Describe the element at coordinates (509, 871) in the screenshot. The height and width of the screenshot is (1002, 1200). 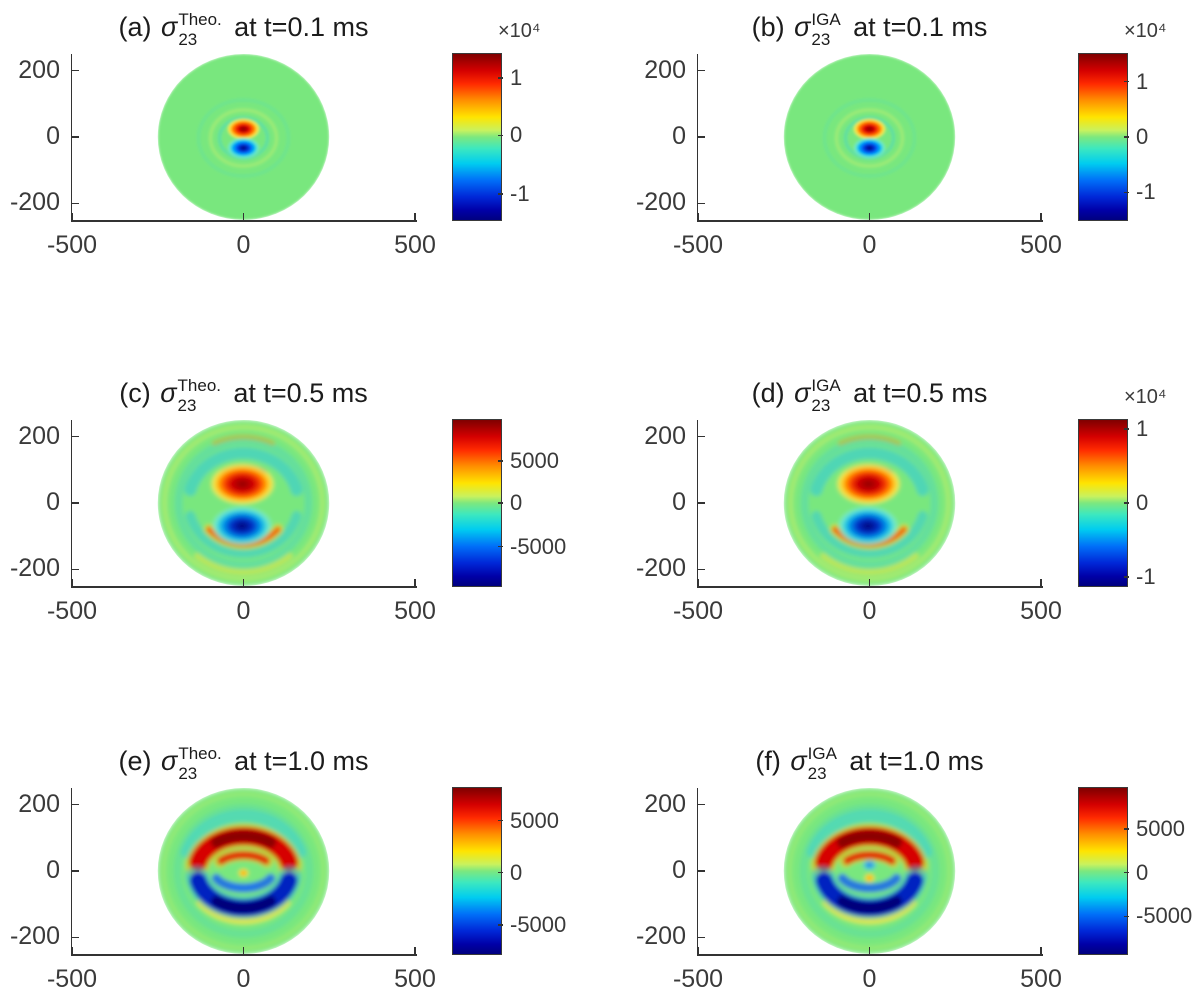
I see `colorbar: 5000 0 -5000` at that location.